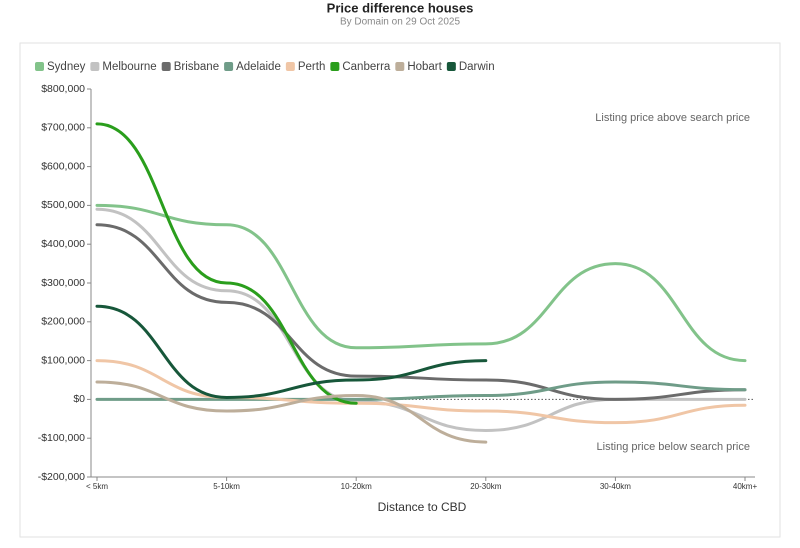  What do you see at coordinates (258, 67) in the screenshot?
I see `legend-label: Adelaide` at bounding box center [258, 67].